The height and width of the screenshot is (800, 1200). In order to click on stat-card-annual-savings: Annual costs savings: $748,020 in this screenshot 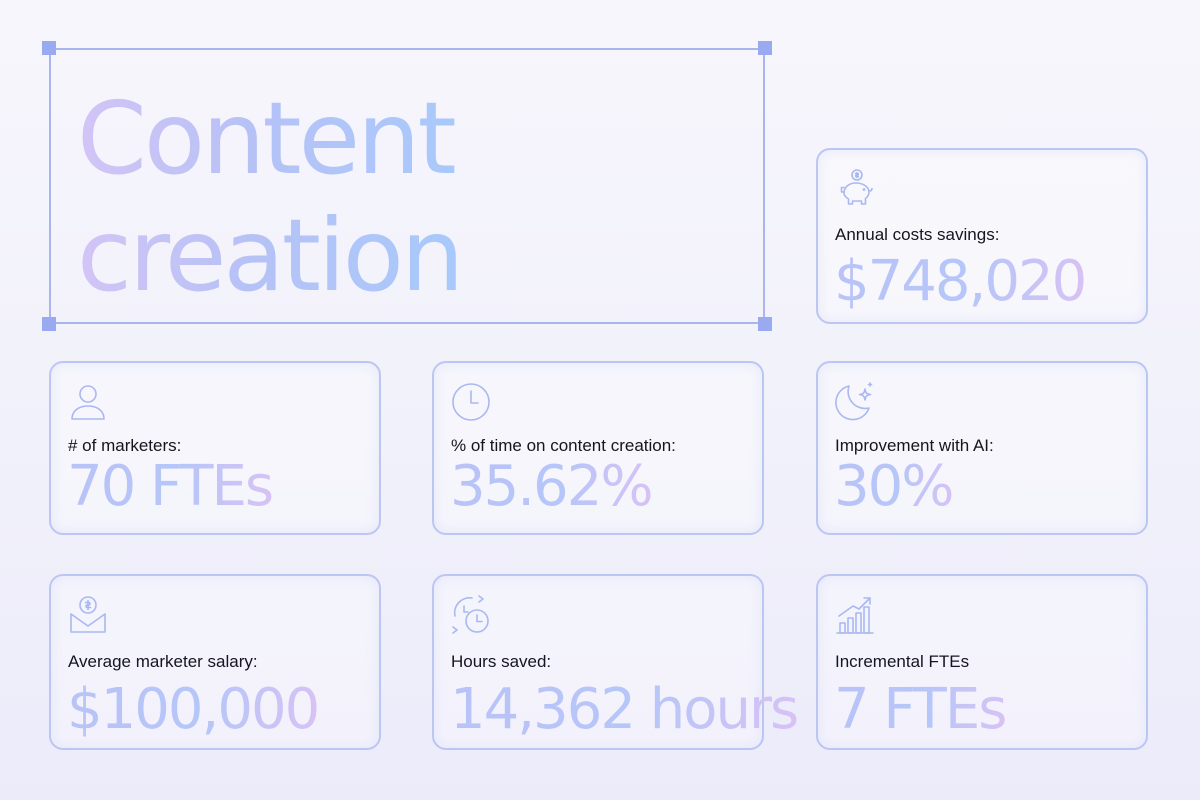, I will do `click(982, 236)`.